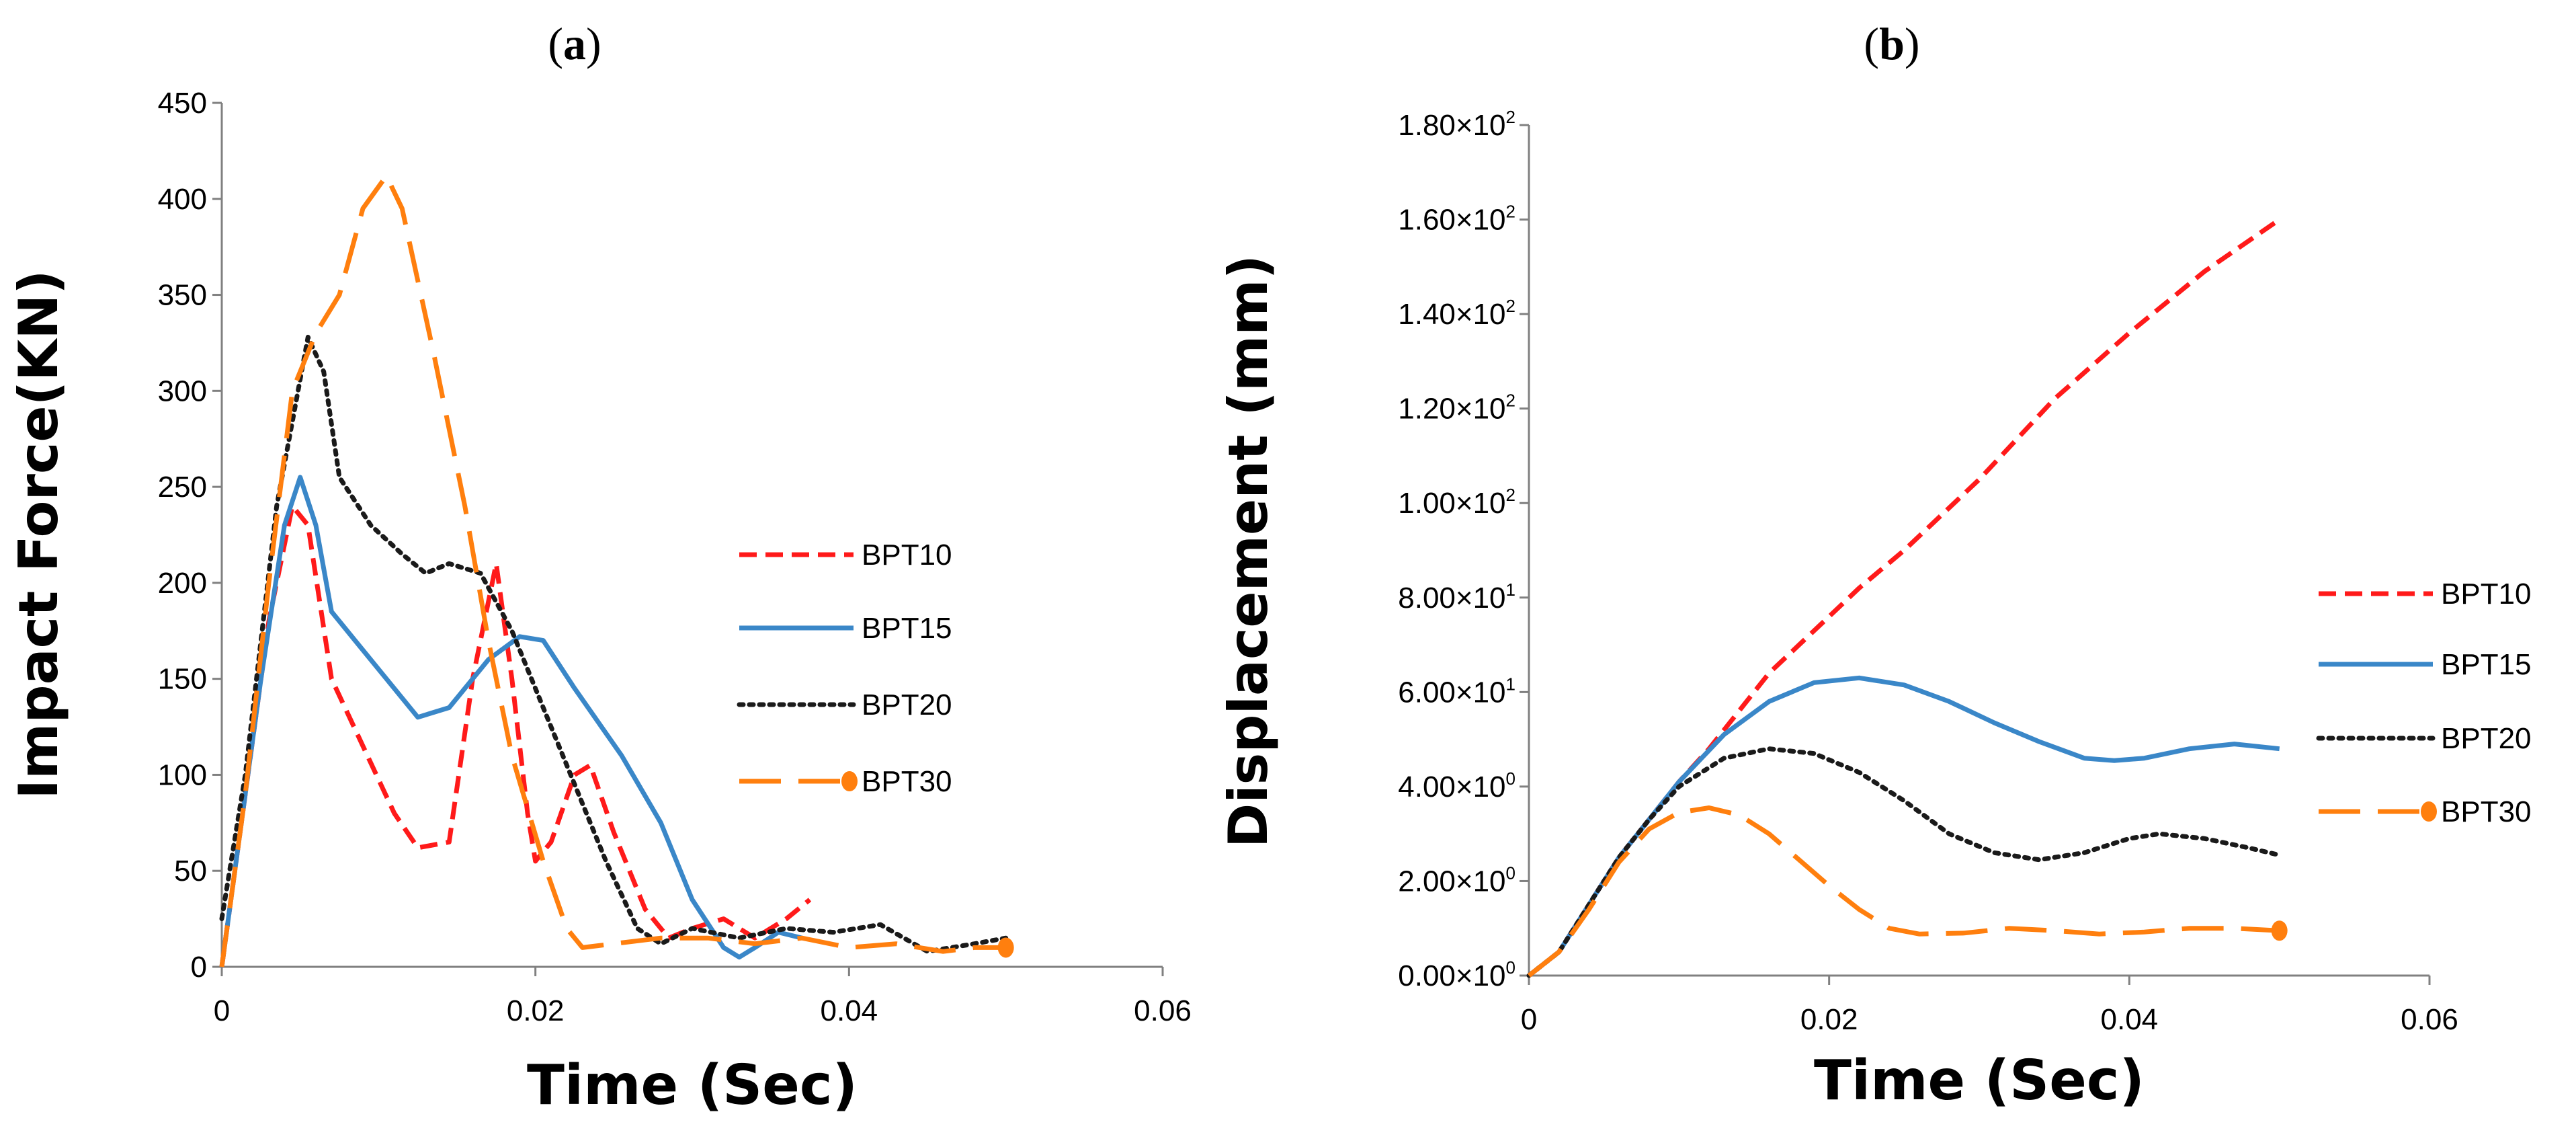  Describe the element at coordinates (190, 871) in the screenshot. I see `y-tick-label: 50` at that location.